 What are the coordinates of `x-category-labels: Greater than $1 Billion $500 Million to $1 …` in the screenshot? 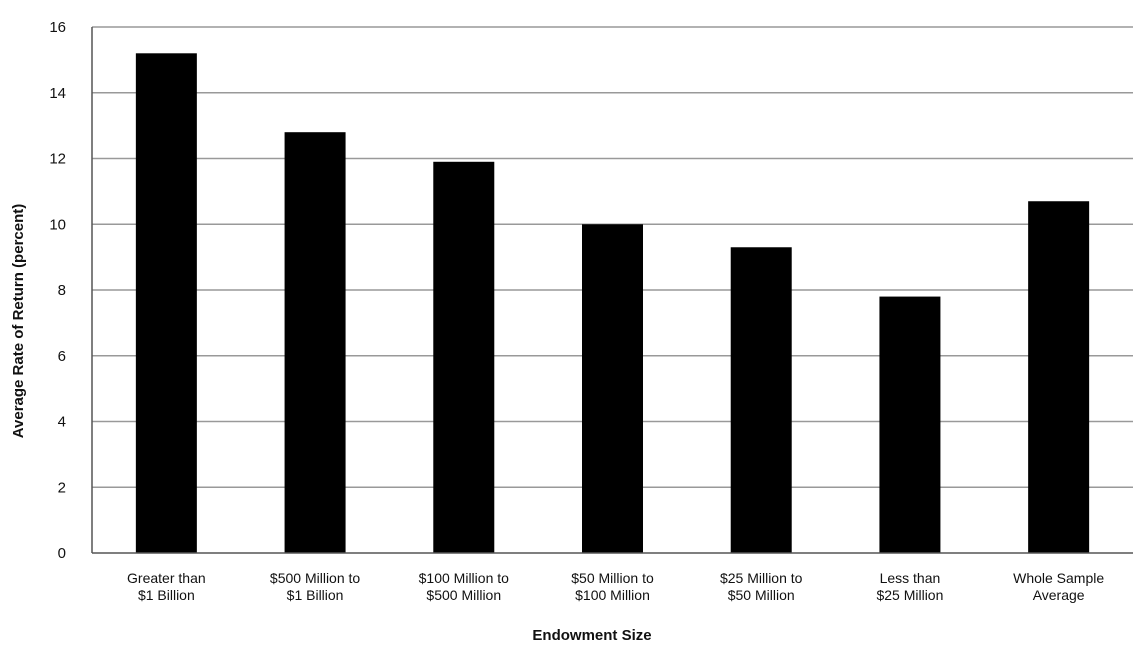 It's located at (615, 586).